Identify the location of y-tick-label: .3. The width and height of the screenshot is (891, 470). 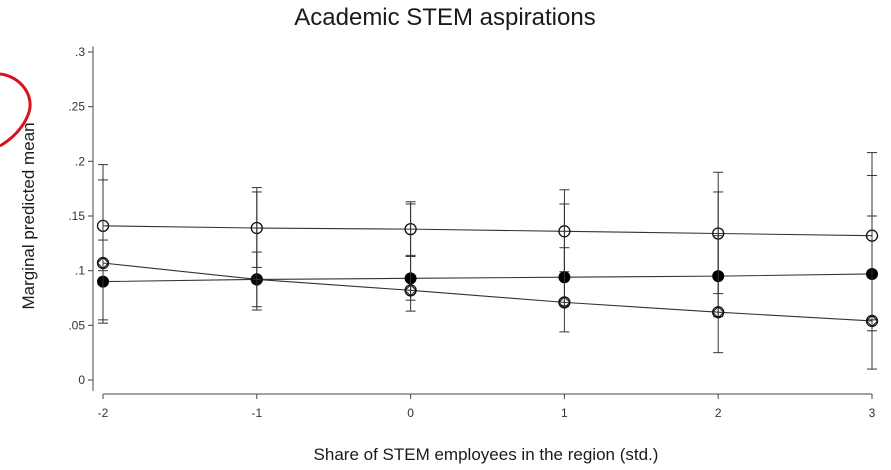
(80, 52).